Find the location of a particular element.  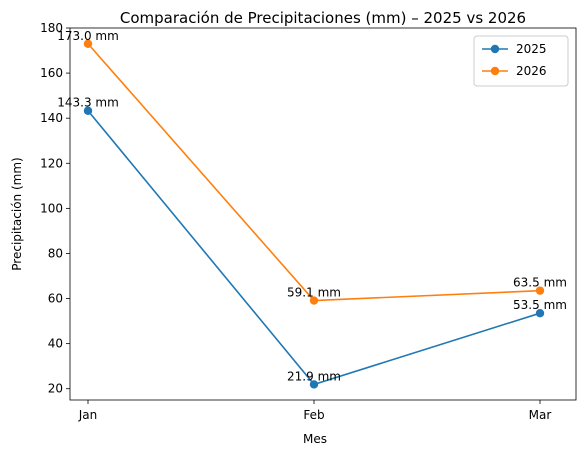

y-tick-label: 180 is located at coordinates (51, 28).